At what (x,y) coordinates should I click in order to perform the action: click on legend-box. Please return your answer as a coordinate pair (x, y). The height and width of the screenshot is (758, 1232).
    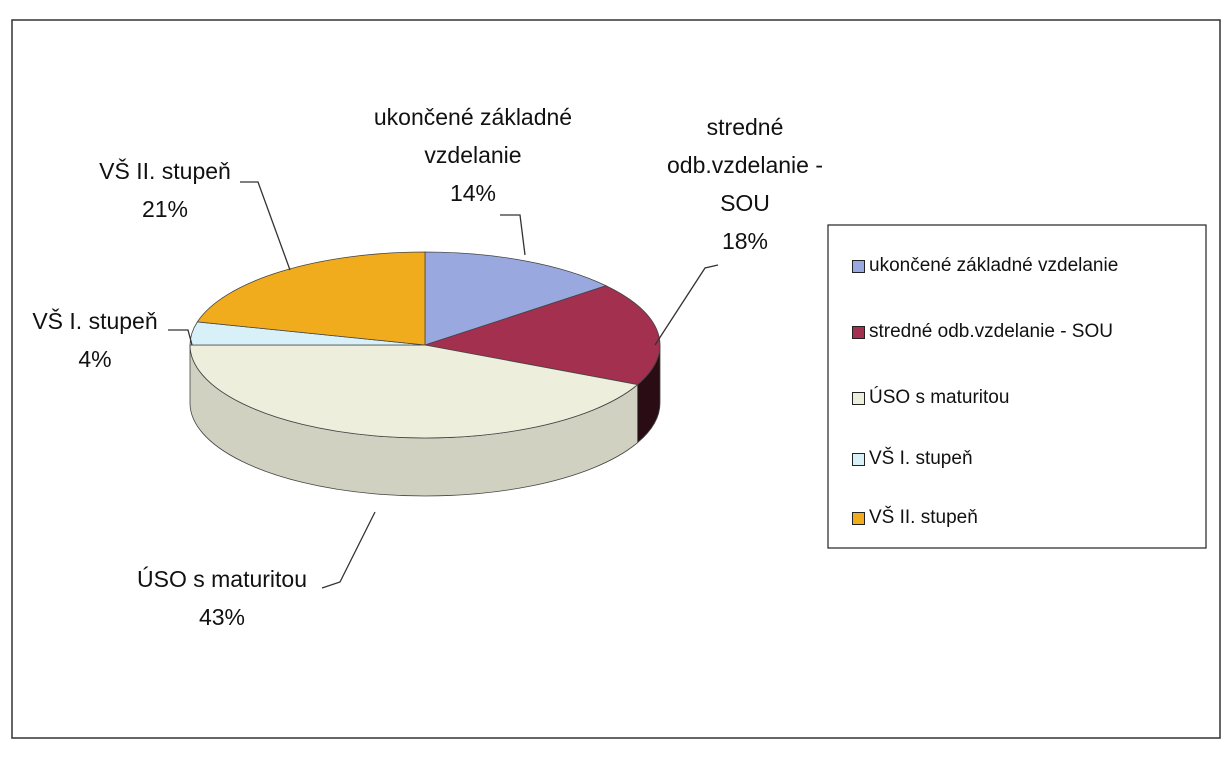
    Looking at the image, I should click on (1017, 386).